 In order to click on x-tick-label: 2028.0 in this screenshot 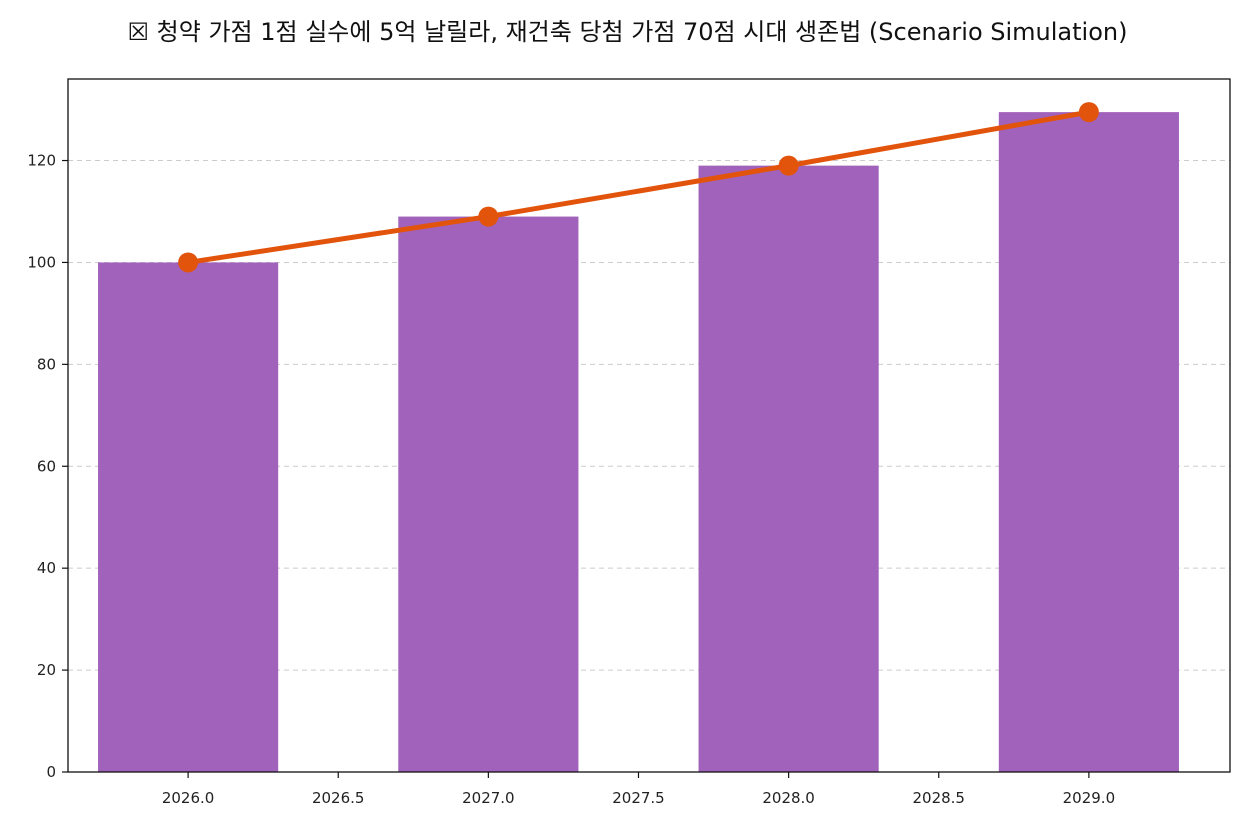, I will do `click(788, 798)`.